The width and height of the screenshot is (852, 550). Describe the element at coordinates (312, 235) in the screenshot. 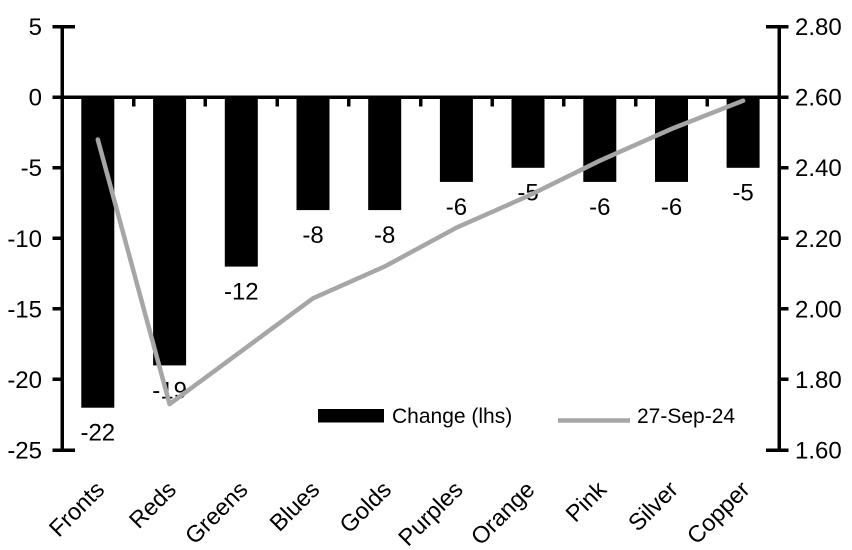

I see `bar-value-label-blues: -8` at that location.